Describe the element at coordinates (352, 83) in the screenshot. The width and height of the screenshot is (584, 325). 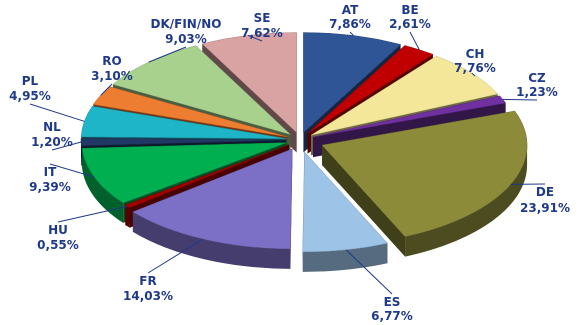
I see `pie-slice-at` at that location.